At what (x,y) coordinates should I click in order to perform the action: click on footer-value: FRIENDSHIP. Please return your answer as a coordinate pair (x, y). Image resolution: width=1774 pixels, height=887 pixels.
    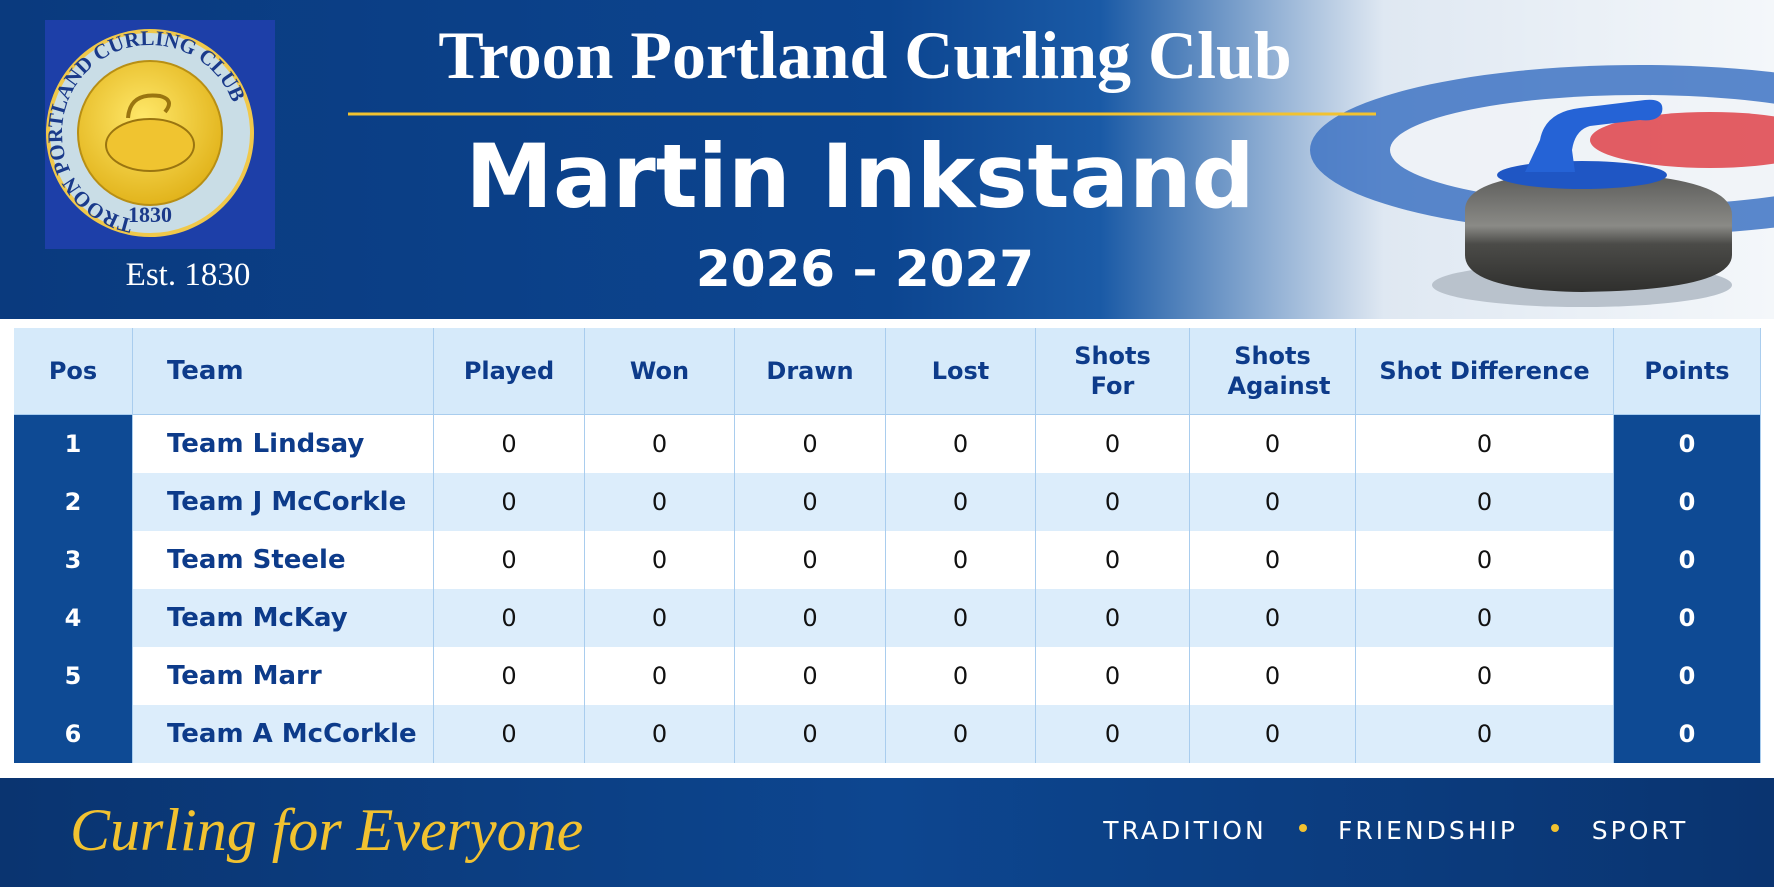
    Looking at the image, I should click on (1428, 830).